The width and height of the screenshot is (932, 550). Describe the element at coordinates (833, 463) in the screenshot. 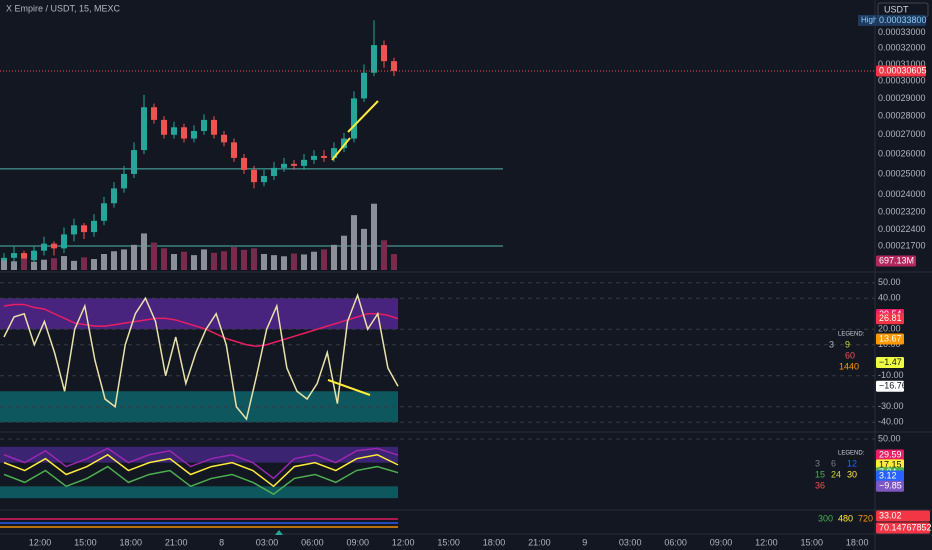

I see `legend-item: 6` at that location.